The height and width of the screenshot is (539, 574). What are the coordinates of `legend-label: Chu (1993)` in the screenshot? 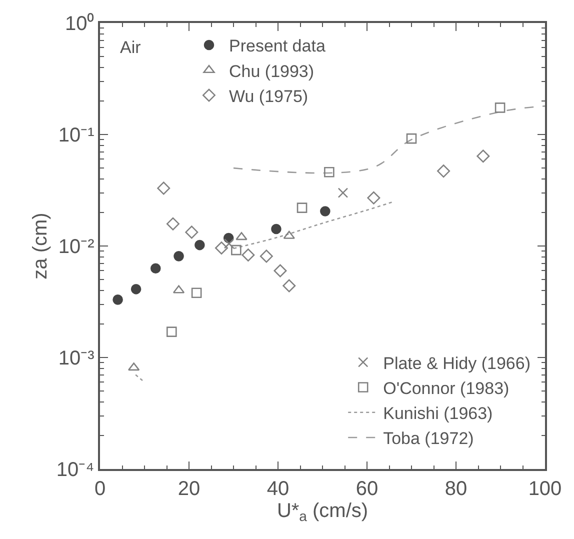 It's located at (271, 71).